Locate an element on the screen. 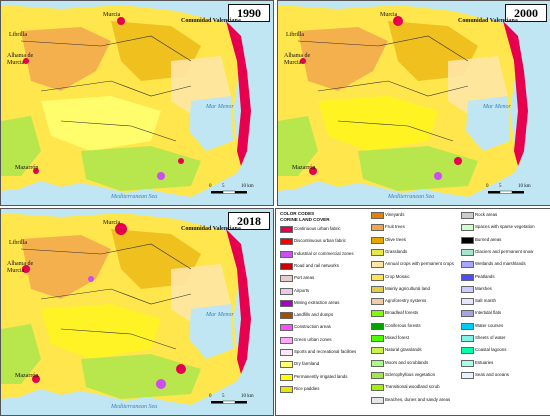 The width and height of the screenshot is (550, 416). legend-label: Rice paddies is located at coordinates (307, 388).